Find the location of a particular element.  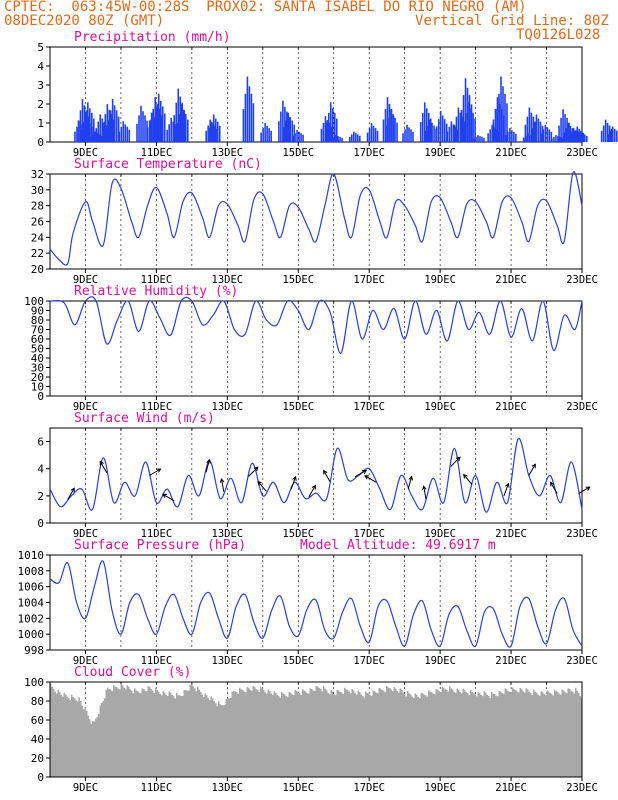

cloud-panel-frame is located at coordinates (316, 729).